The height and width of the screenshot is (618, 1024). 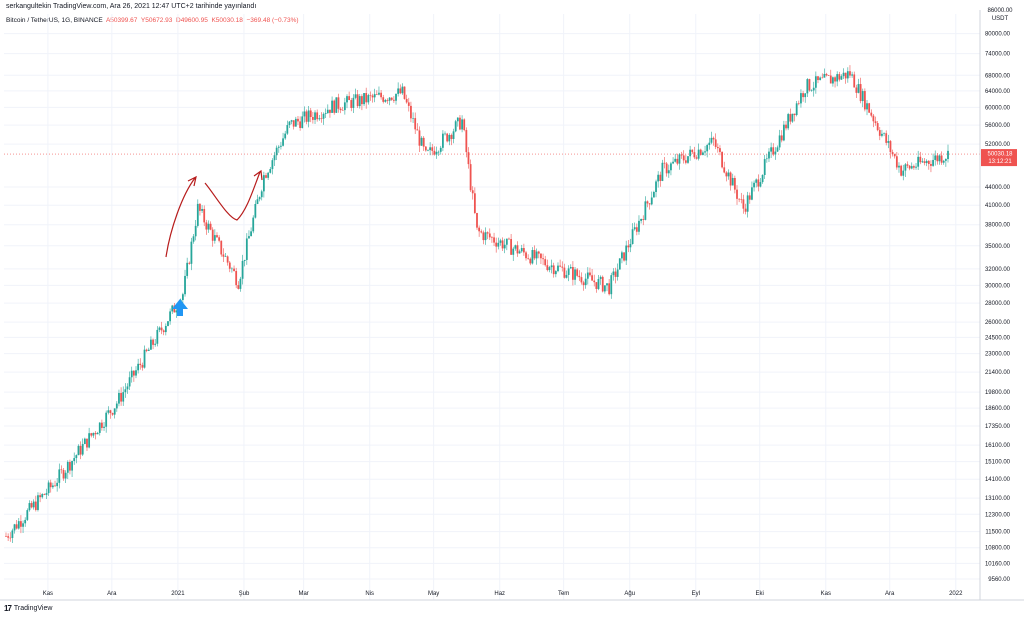 I want to click on time-tick-label: Kas, so click(x=826, y=594).